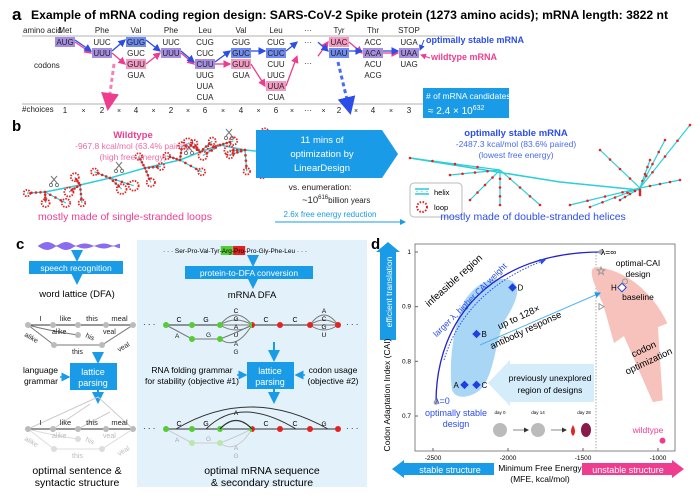 The width and height of the screenshot is (700, 502). What do you see at coordinates (457, 385) in the screenshot?
I see `design-point-label: A` at bounding box center [457, 385].